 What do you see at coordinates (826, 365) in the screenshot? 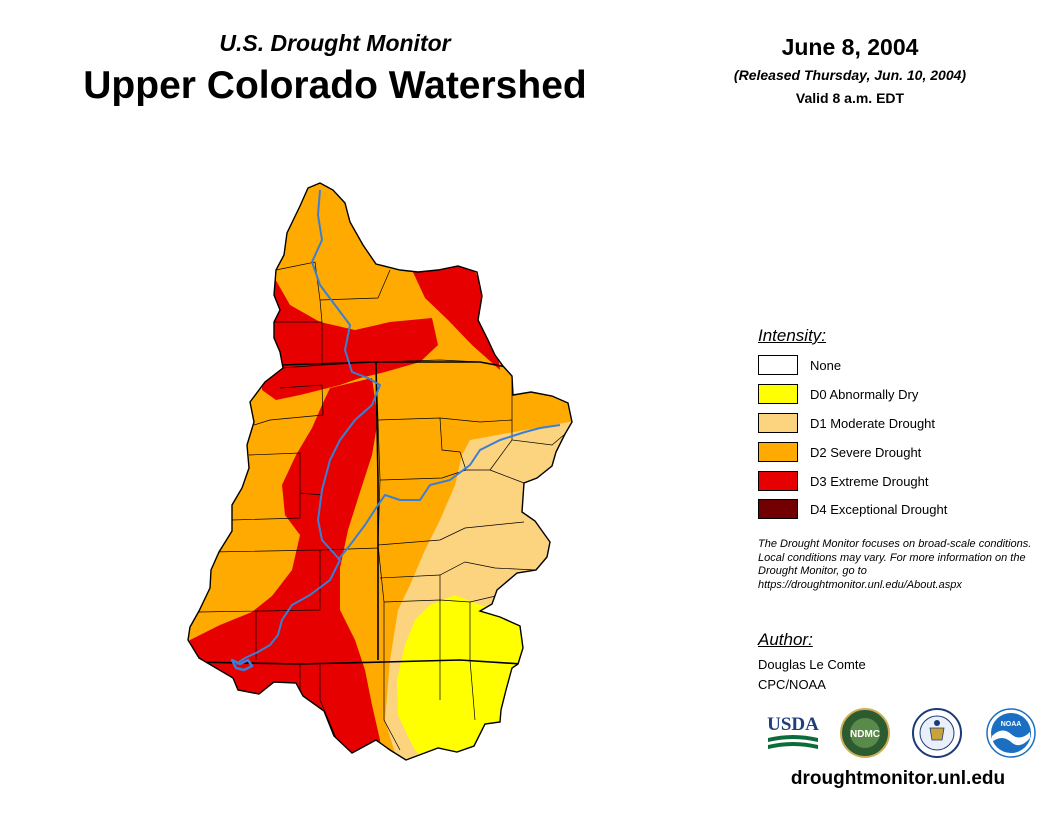
I see `legend-label: None` at bounding box center [826, 365].